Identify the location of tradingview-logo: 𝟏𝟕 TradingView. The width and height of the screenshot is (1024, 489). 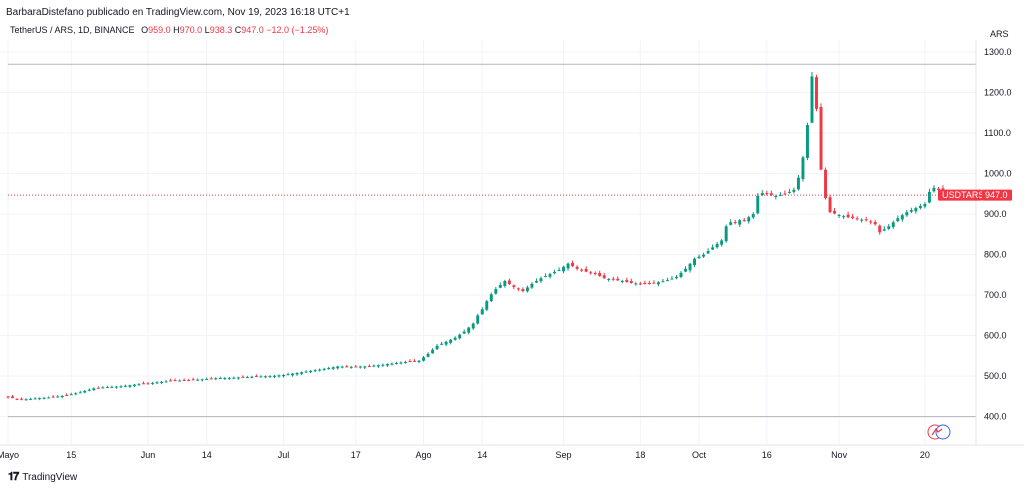
(42, 477).